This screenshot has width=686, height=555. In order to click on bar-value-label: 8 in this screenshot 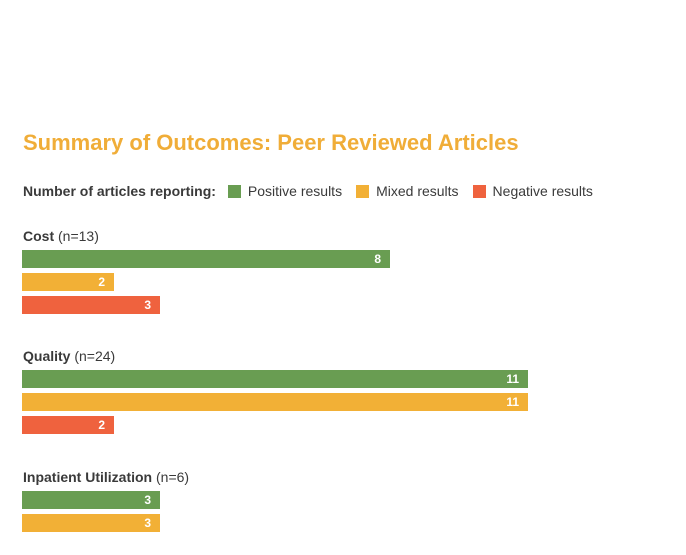, I will do `click(377, 259)`.